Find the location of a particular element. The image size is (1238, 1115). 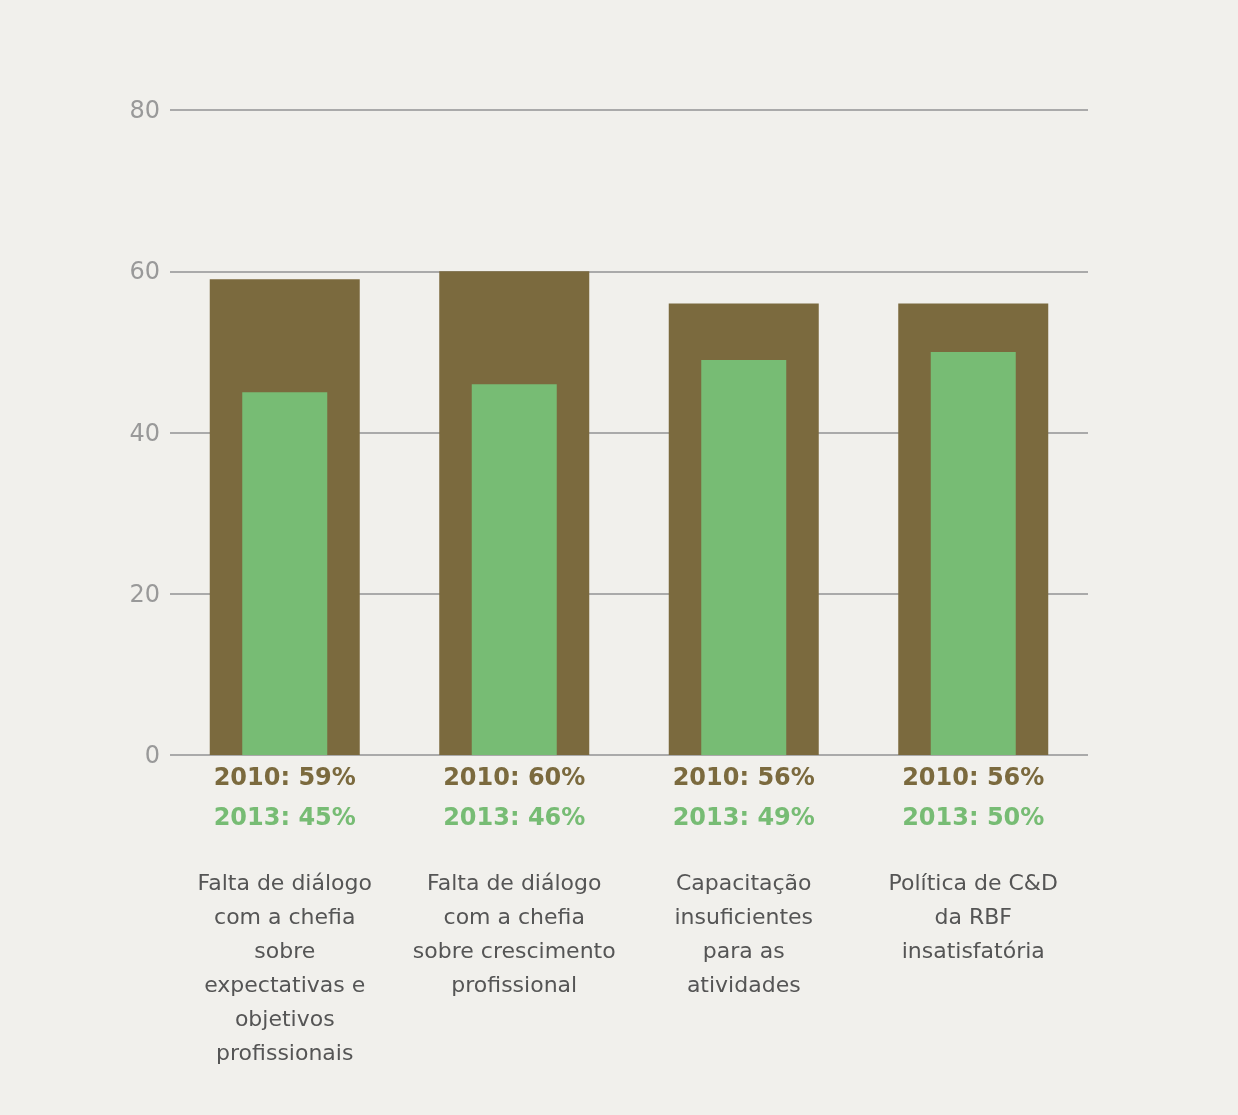

data-label: 2013: 49% is located at coordinates (743, 817).